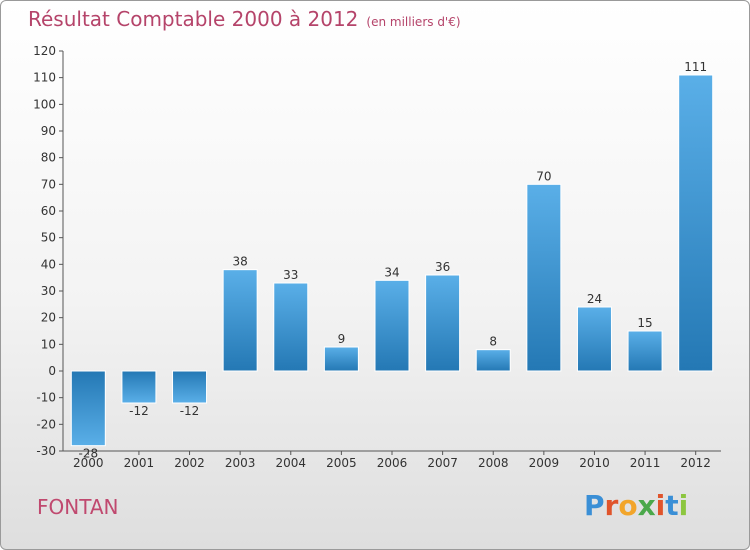 This screenshot has width=750, height=550. What do you see at coordinates (46, 424) in the screenshot?
I see `y-tick-label: -20` at bounding box center [46, 424].